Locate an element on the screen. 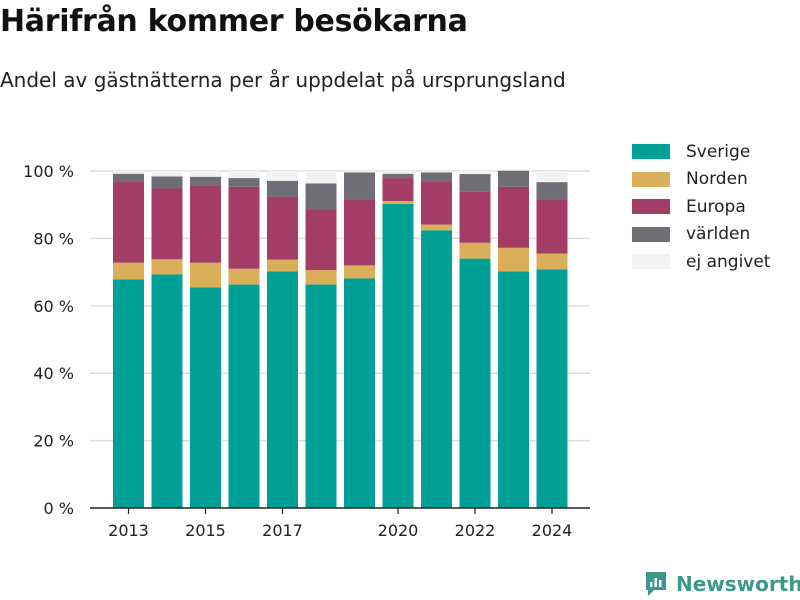  bar-stack-2020 is located at coordinates (398, 339).